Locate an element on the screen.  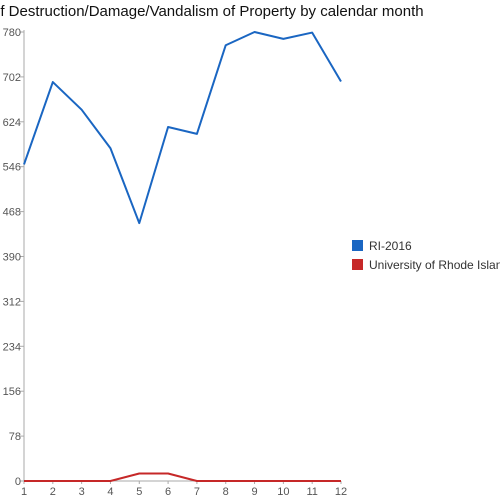
x-tick-label: 10 is located at coordinates (283, 492).